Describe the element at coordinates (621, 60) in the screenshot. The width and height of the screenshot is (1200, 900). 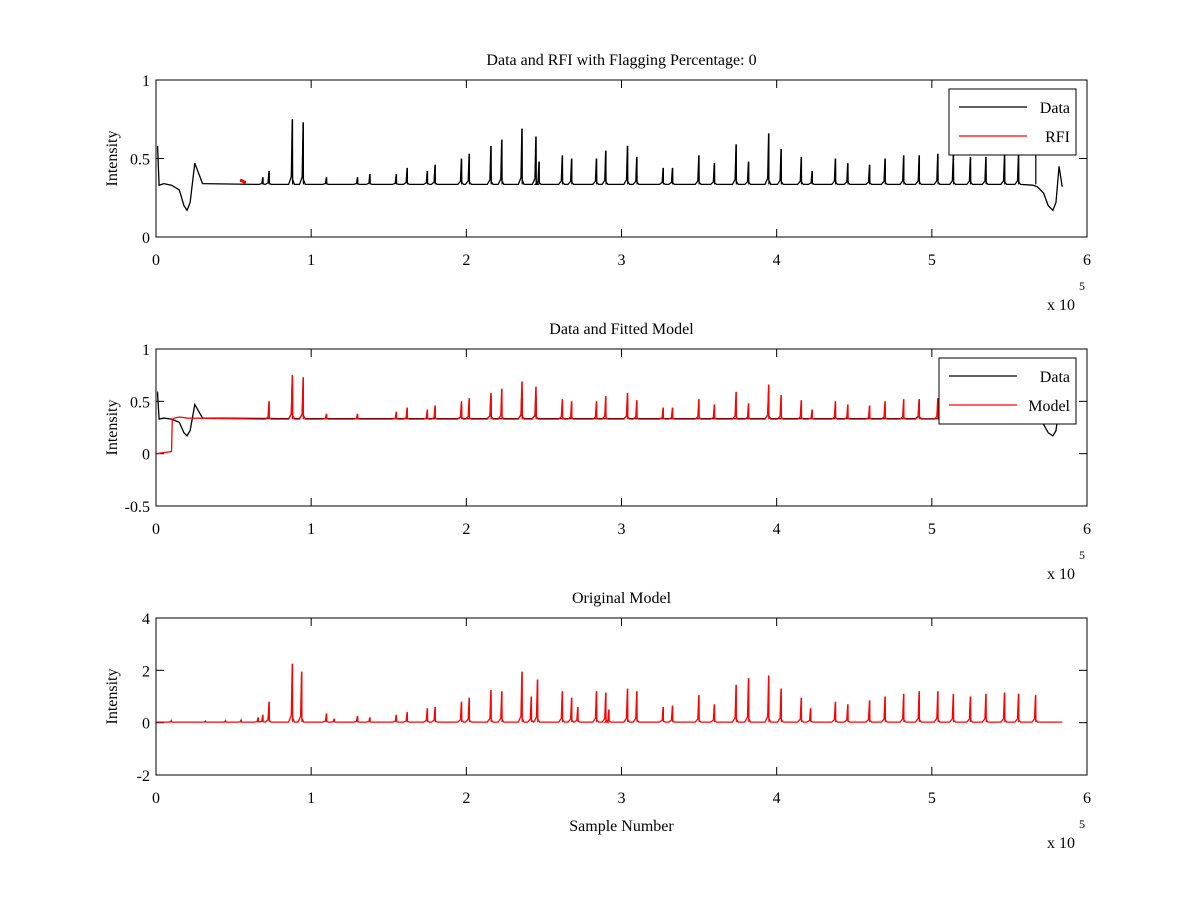
I see `chart-title: Data and RFI with Flagging Percentage: 0` at that location.